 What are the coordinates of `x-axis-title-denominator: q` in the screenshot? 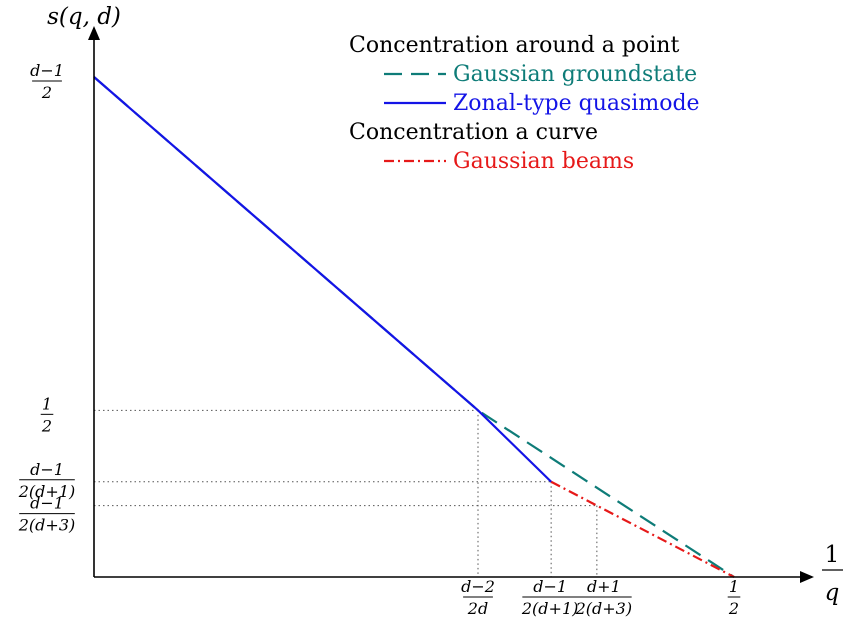 It's located at (832, 593).